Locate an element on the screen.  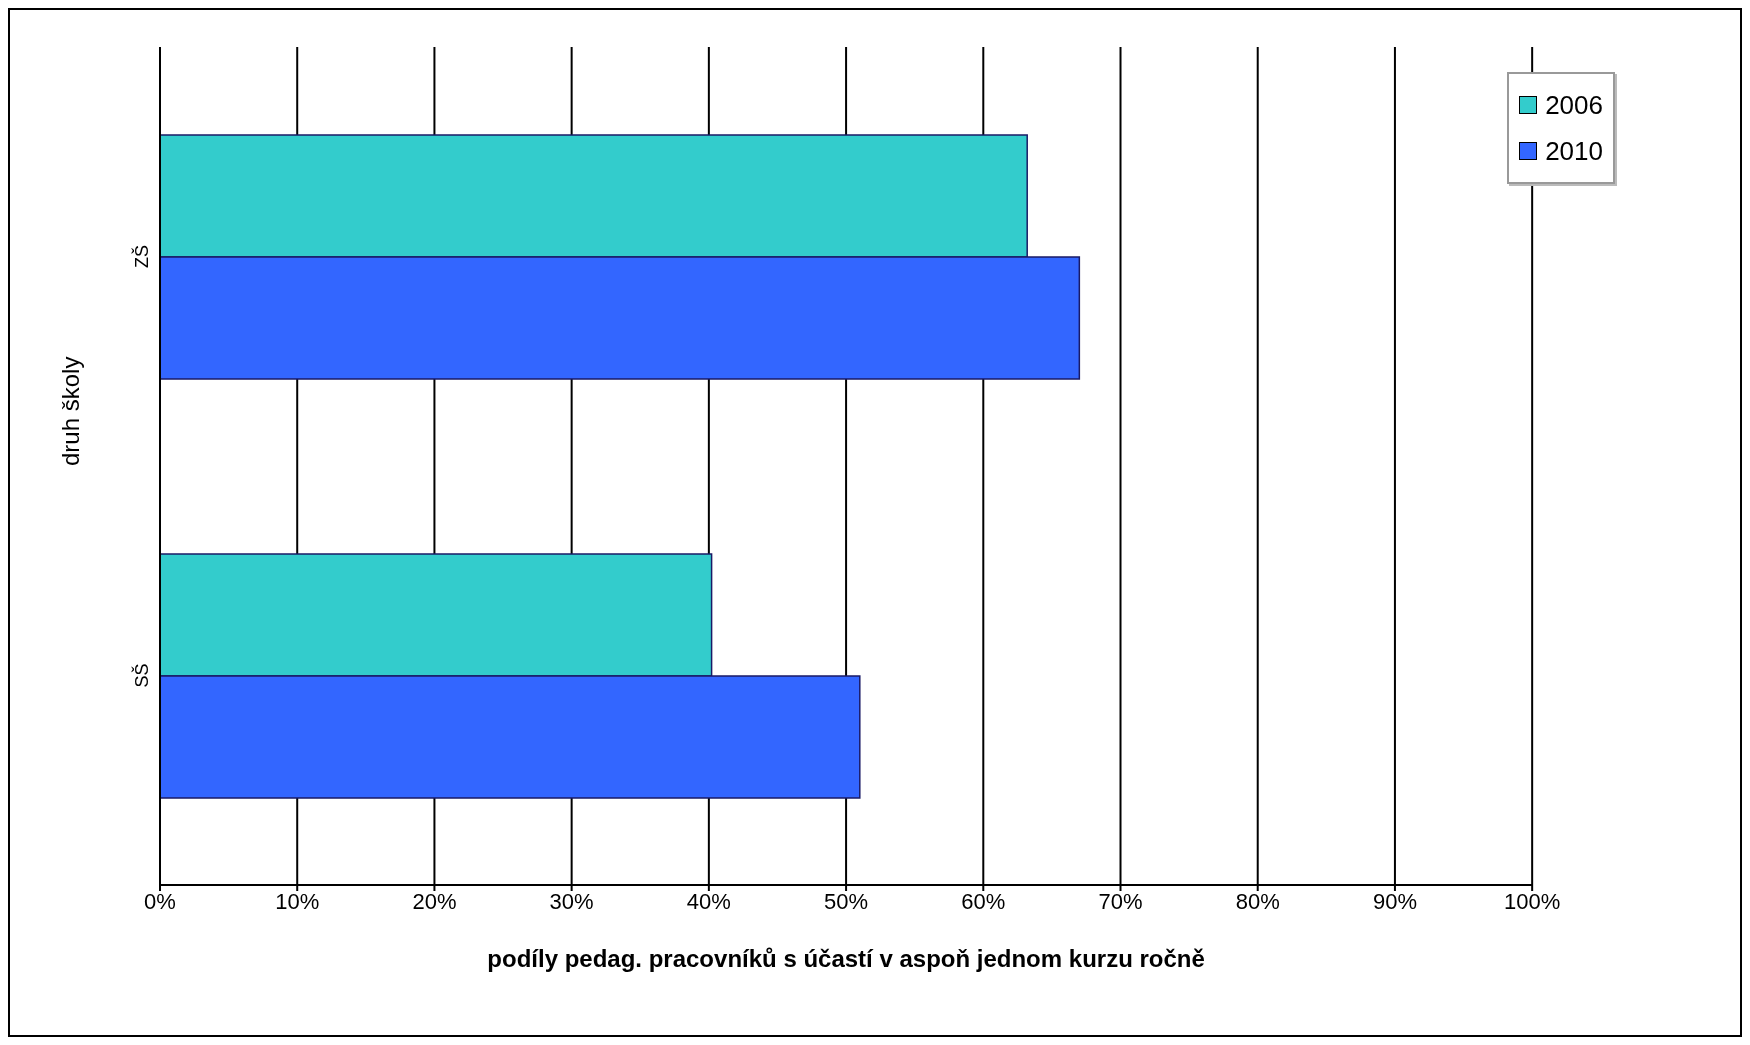
x-tick-label: 0% is located at coordinates (160, 901).